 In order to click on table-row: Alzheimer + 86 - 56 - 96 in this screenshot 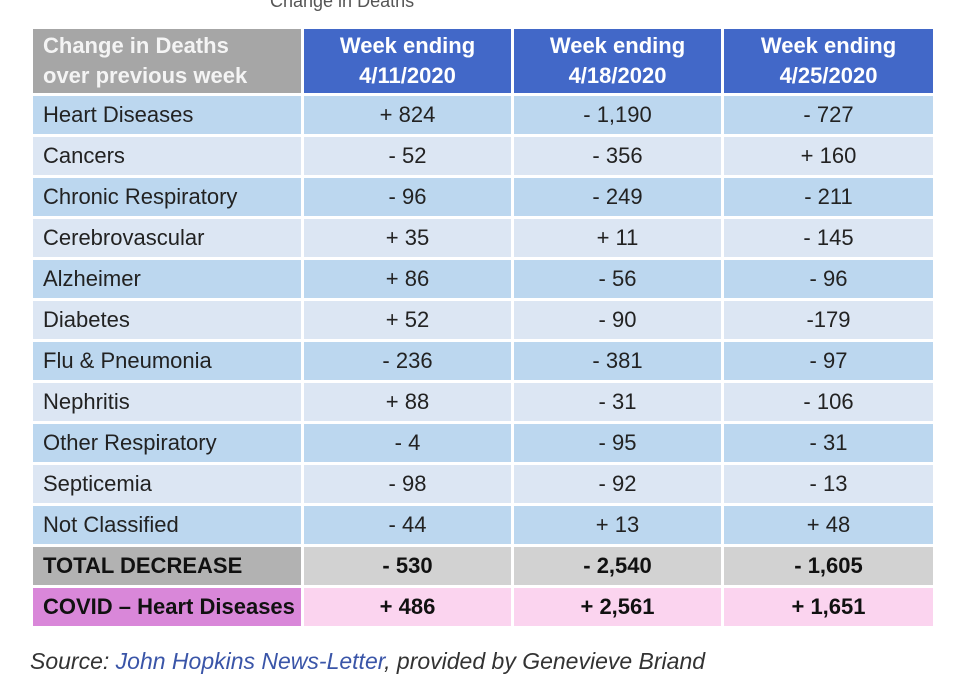, I will do `click(483, 279)`.